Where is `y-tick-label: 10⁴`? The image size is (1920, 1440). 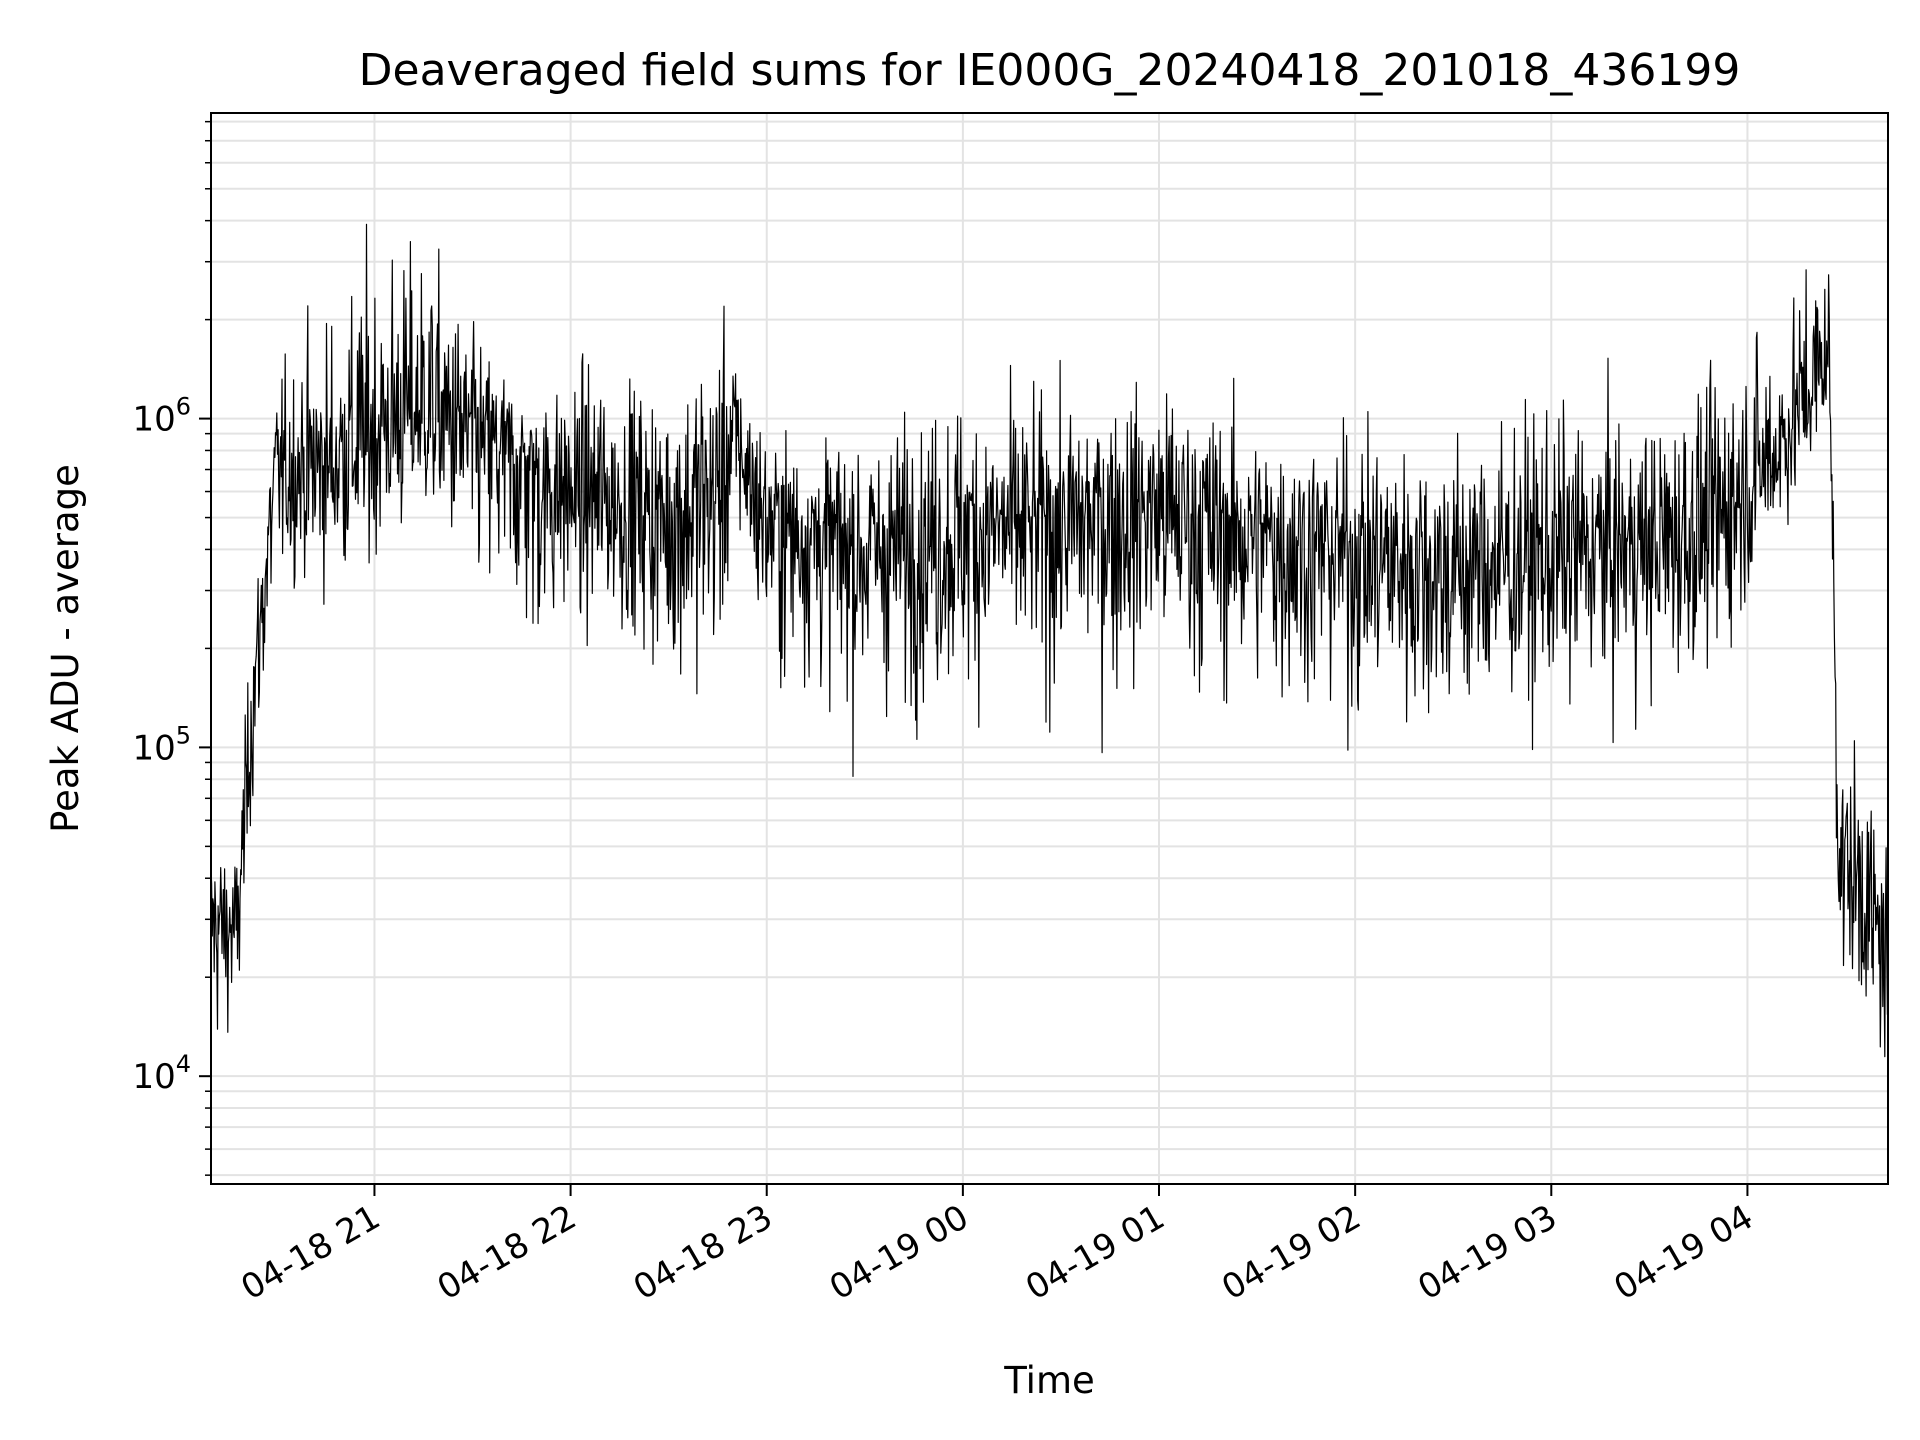 y-tick-label: 10⁴ is located at coordinates (161, 1073).